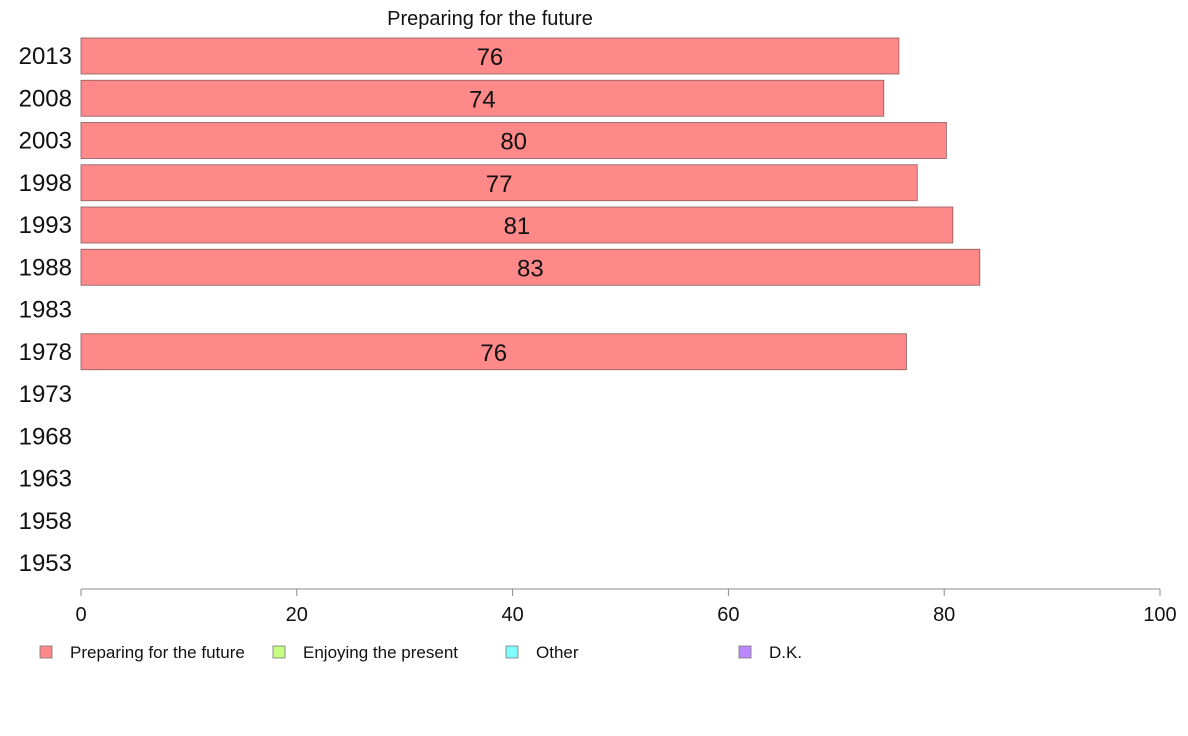 This screenshot has height=736, width=1188. What do you see at coordinates (785, 652) in the screenshot?
I see `legend-label: D.K.` at bounding box center [785, 652].